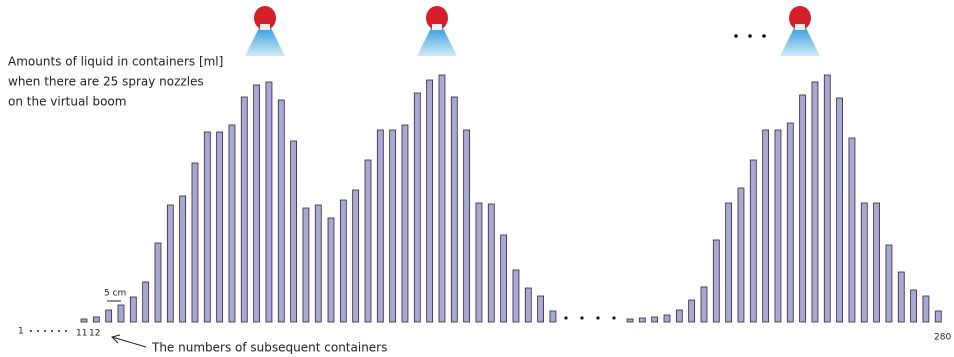  Describe the element at coordinates (21, 332) in the screenshot. I see `container-number: 1` at that location.